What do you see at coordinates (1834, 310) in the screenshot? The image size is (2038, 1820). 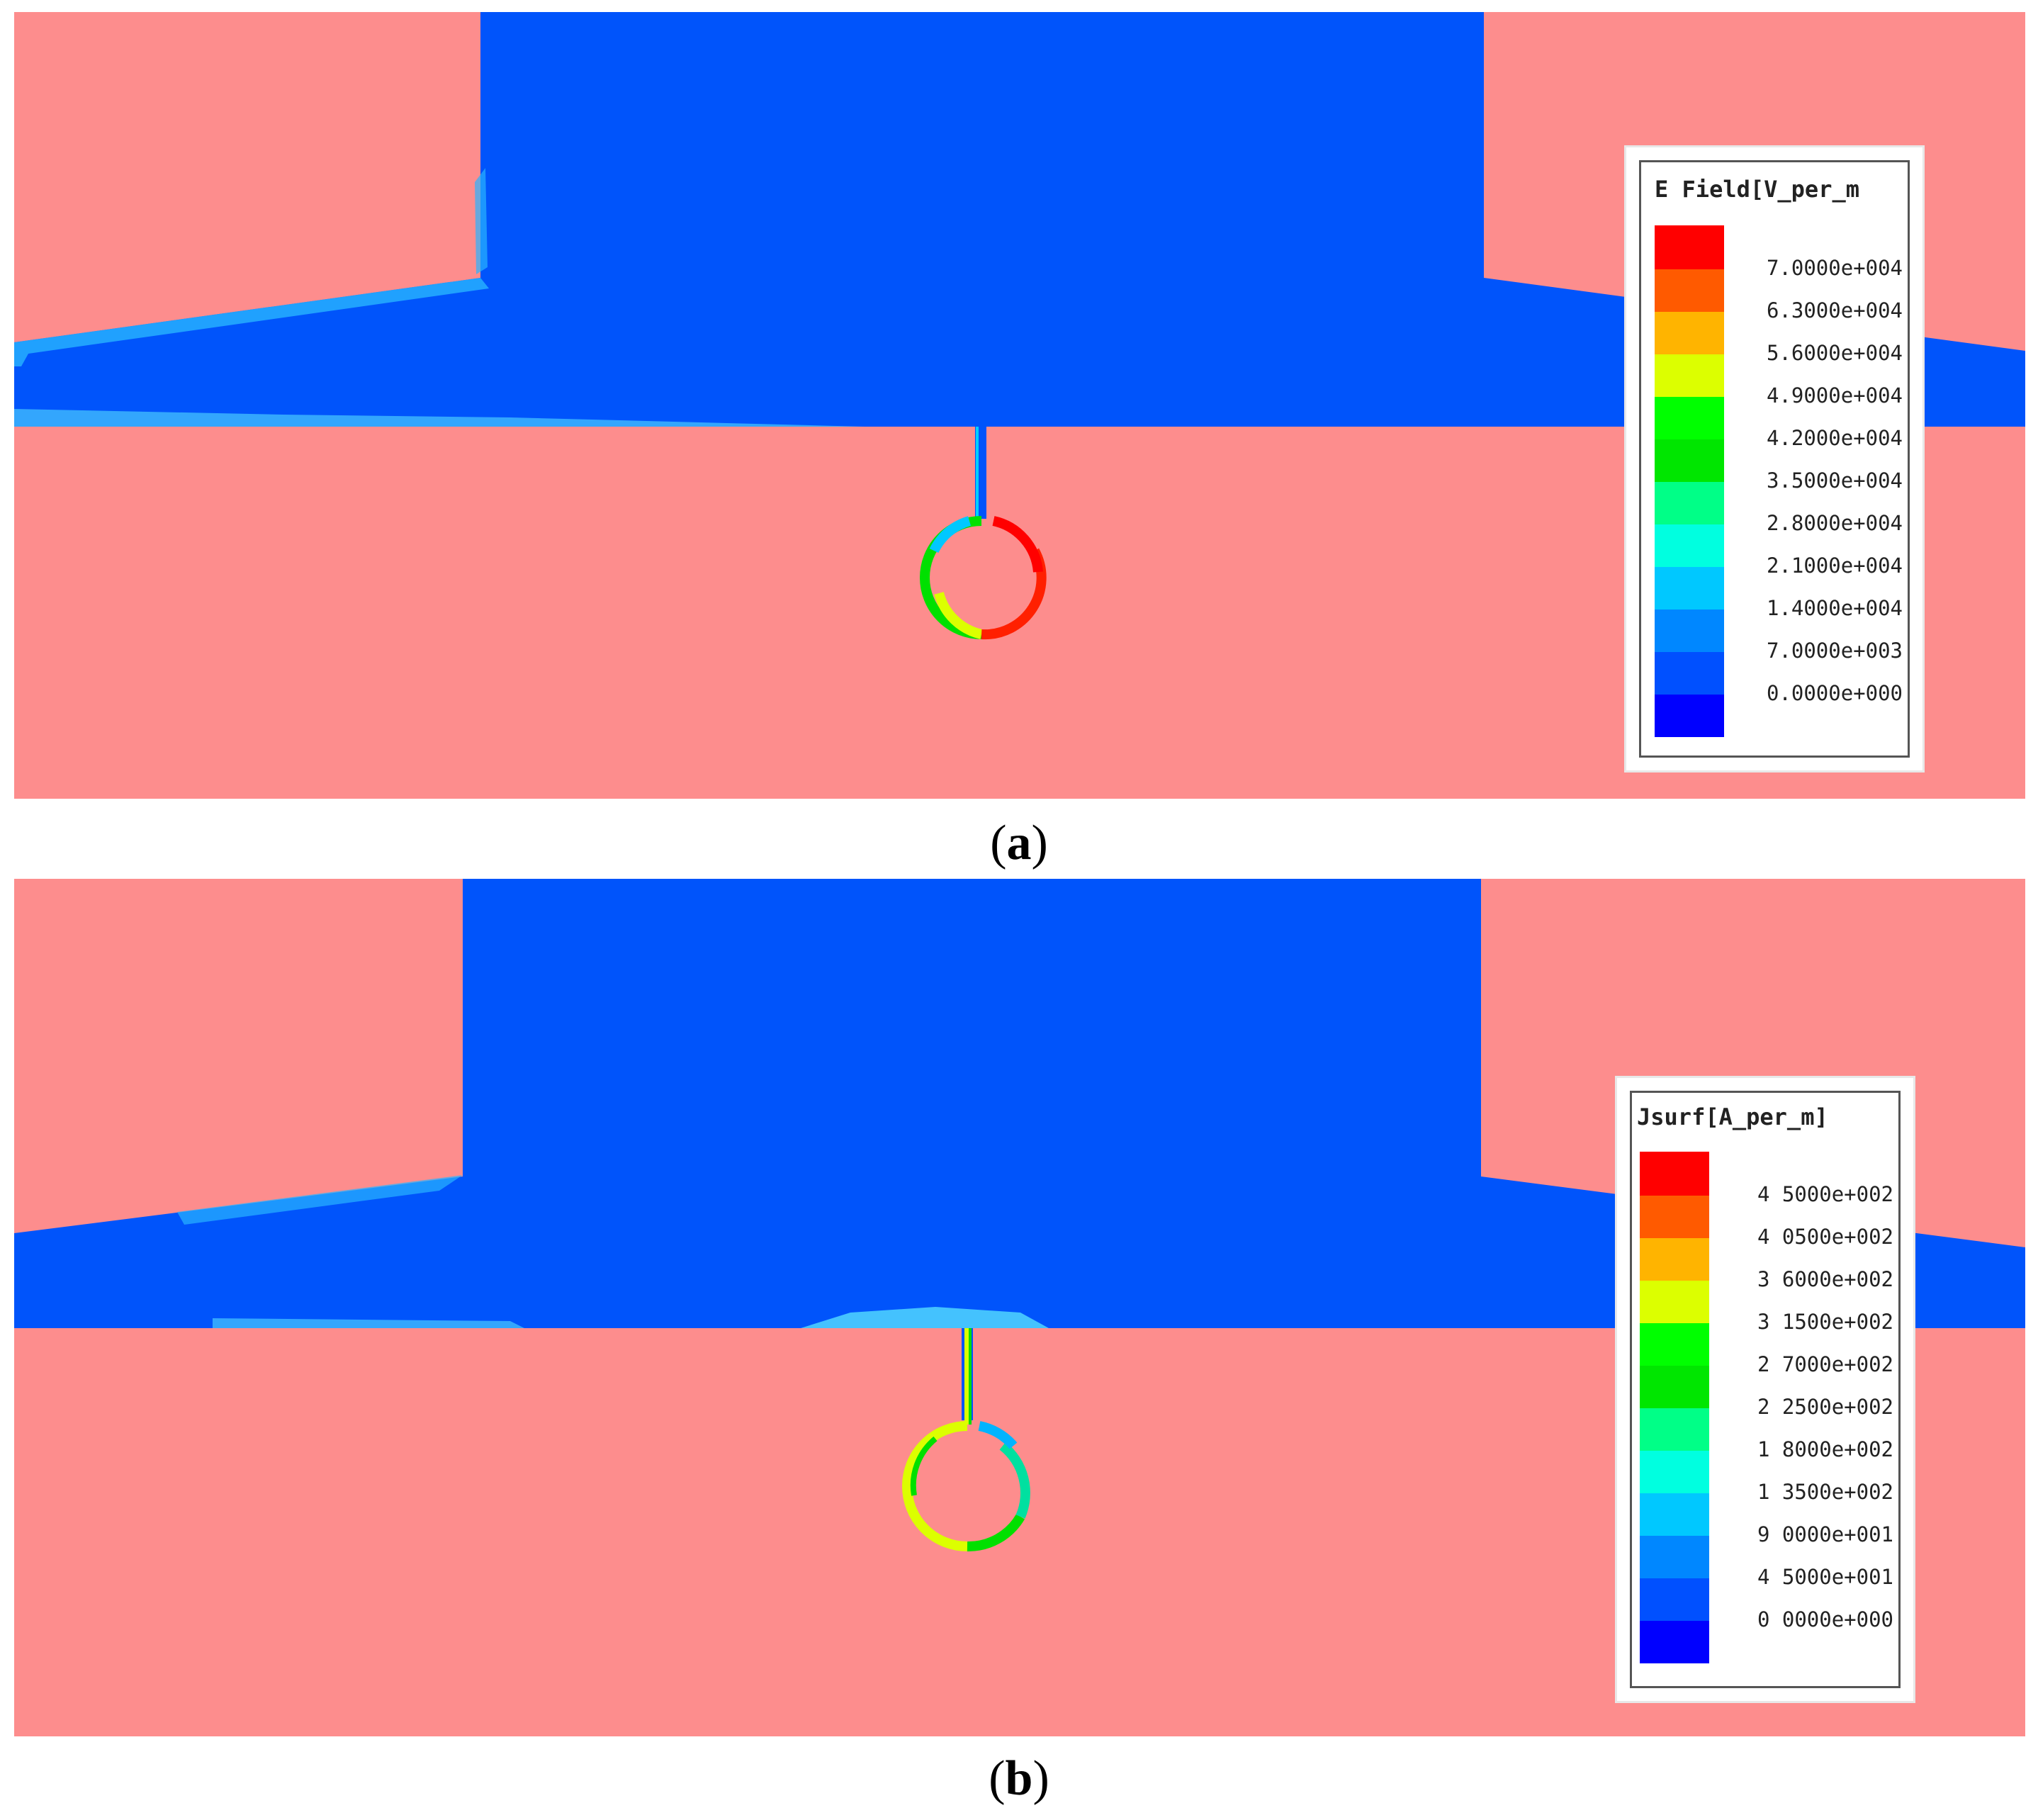 I see `legend-value: 6.3000e+004` at bounding box center [1834, 310].